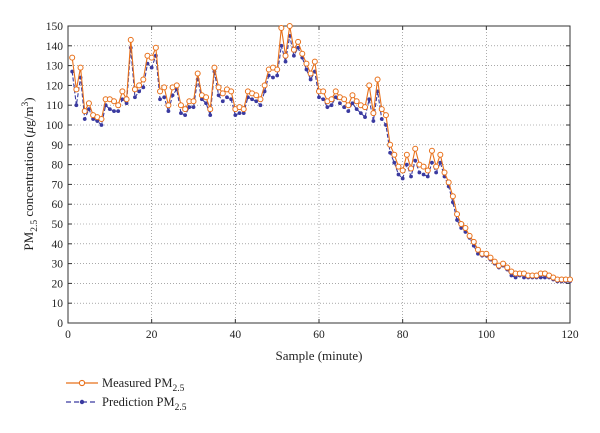  I want to click on x-tick-label: 80, so click(403, 335).